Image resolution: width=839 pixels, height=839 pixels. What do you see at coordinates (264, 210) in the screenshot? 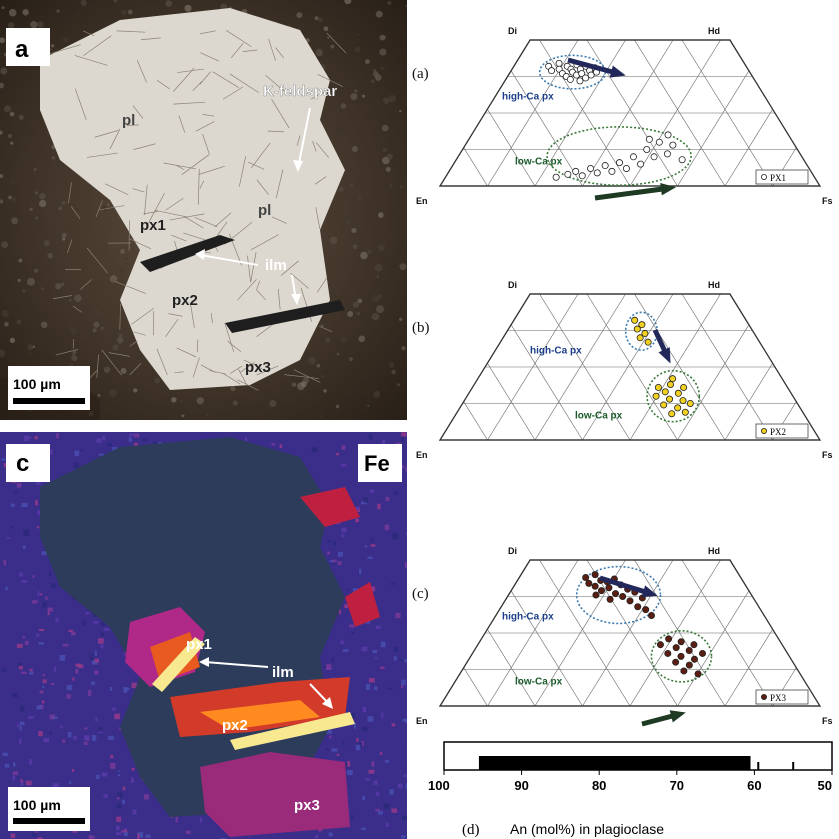
I see `label-pl-2: pl` at bounding box center [264, 210].